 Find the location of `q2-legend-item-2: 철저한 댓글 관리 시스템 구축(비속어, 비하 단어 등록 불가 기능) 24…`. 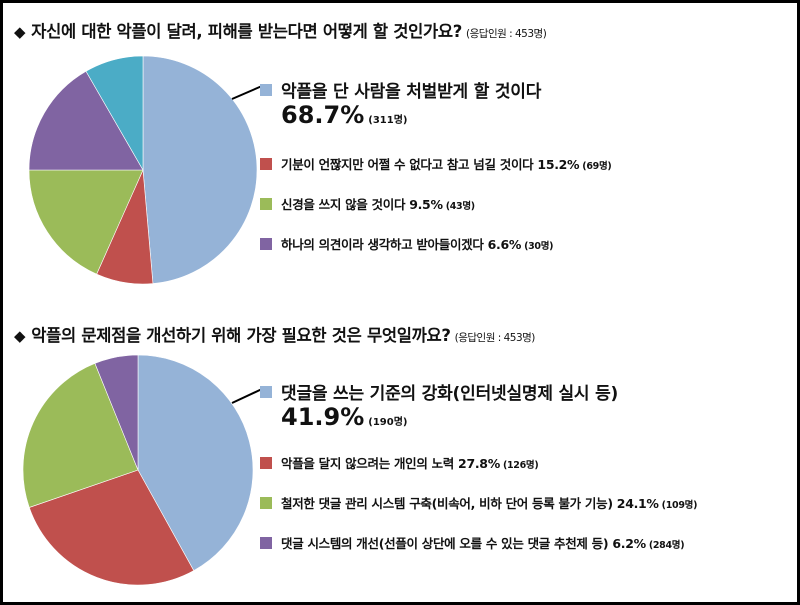

q2-legend-item-2: 철저한 댓글 관리 시스템 구축(비속어, 비하 단어 등록 불가 기능) 24… is located at coordinates (478, 502).